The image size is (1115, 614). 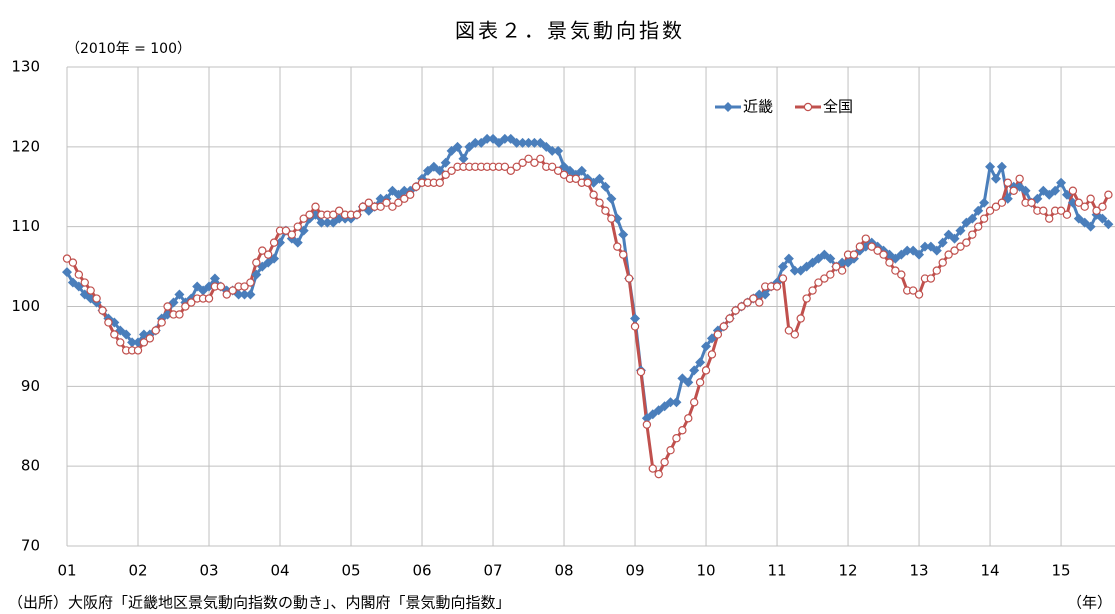 What do you see at coordinates (279, 571) in the screenshot?
I see `x-tick-label: 04` at bounding box center [279, 571].